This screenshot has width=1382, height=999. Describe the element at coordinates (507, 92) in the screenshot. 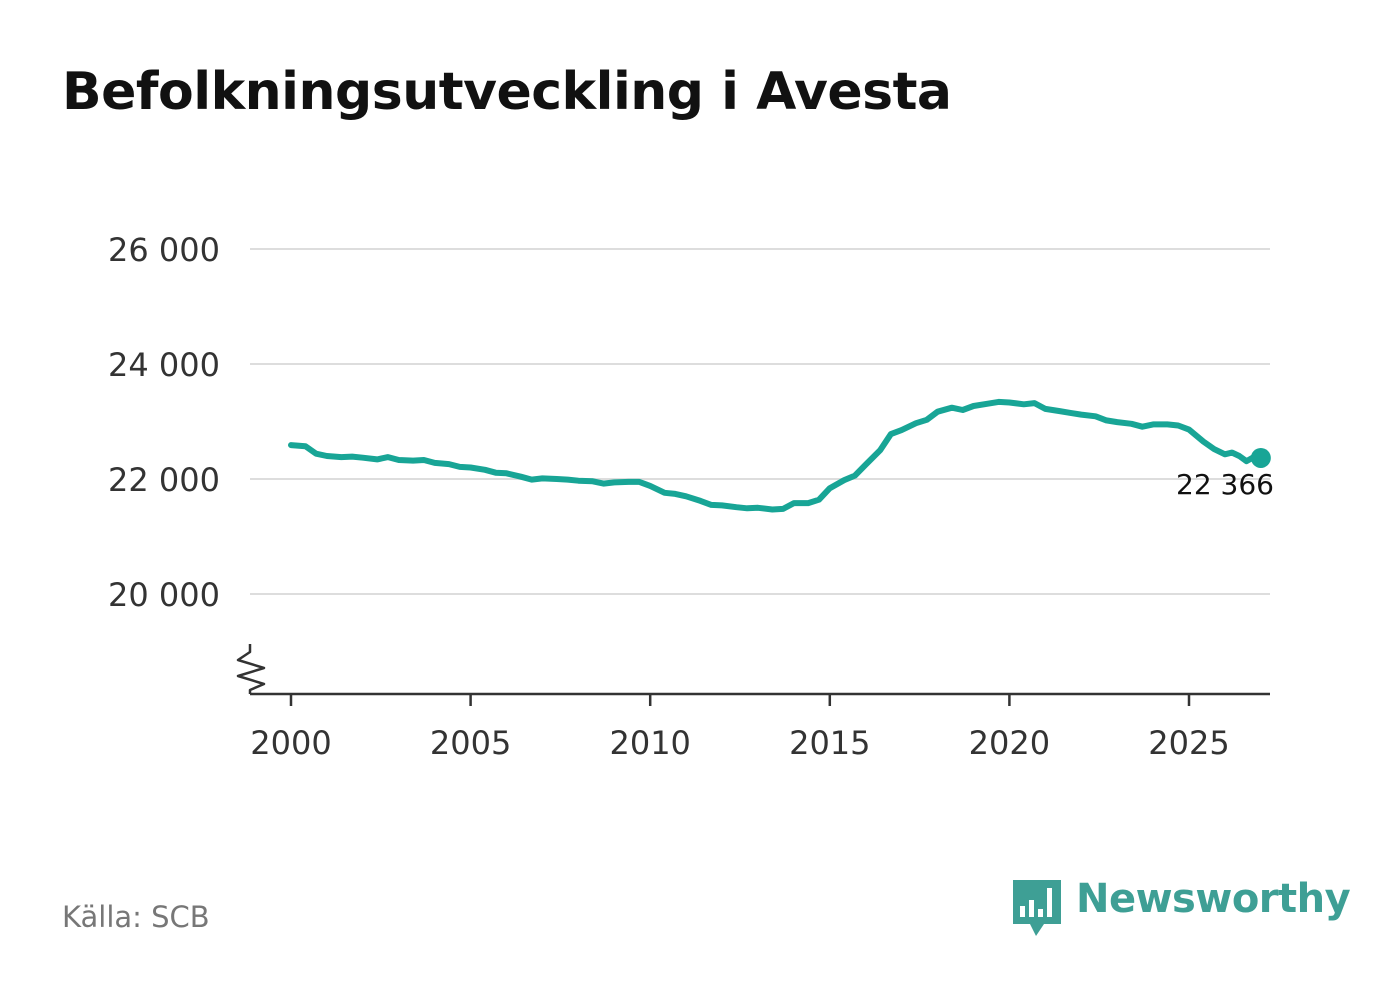

I see `chart-title: Befolkningsutveckling i Avesta` at that location.